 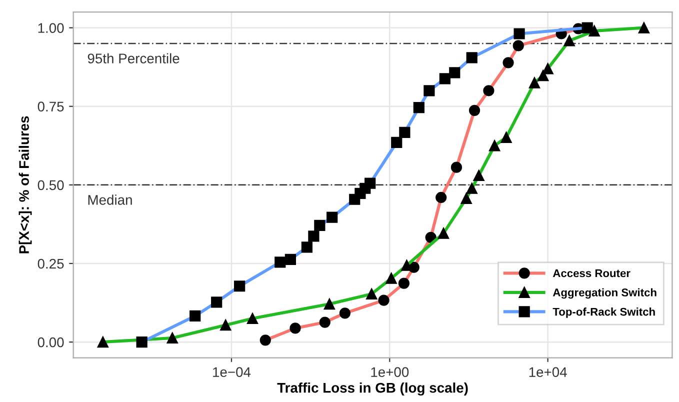 I want to click on y-axis-title: P[X<x]: % of Failures, so click(x=25, y=185).